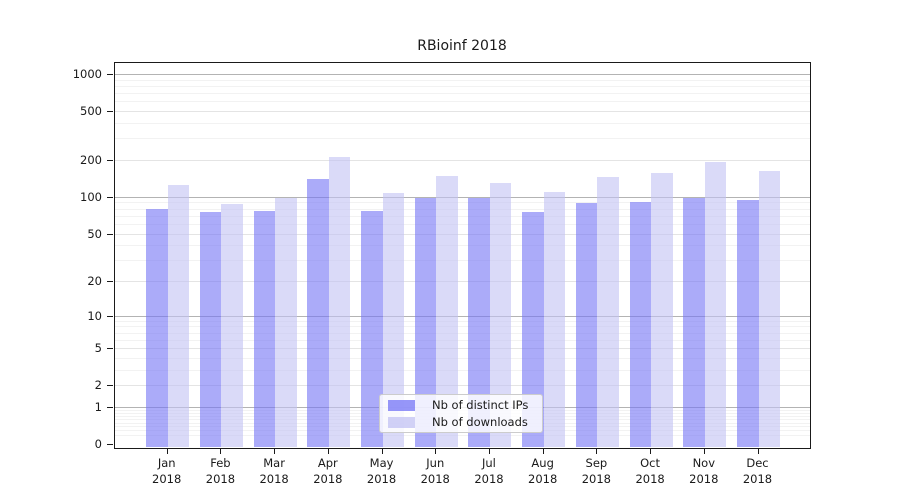 This screenshot has width=900, height=500. What do you see at coordinates (435, 471) in the screenshot?
I see `x-tick-label: Jun 2018` at bounding box center [435, 471].